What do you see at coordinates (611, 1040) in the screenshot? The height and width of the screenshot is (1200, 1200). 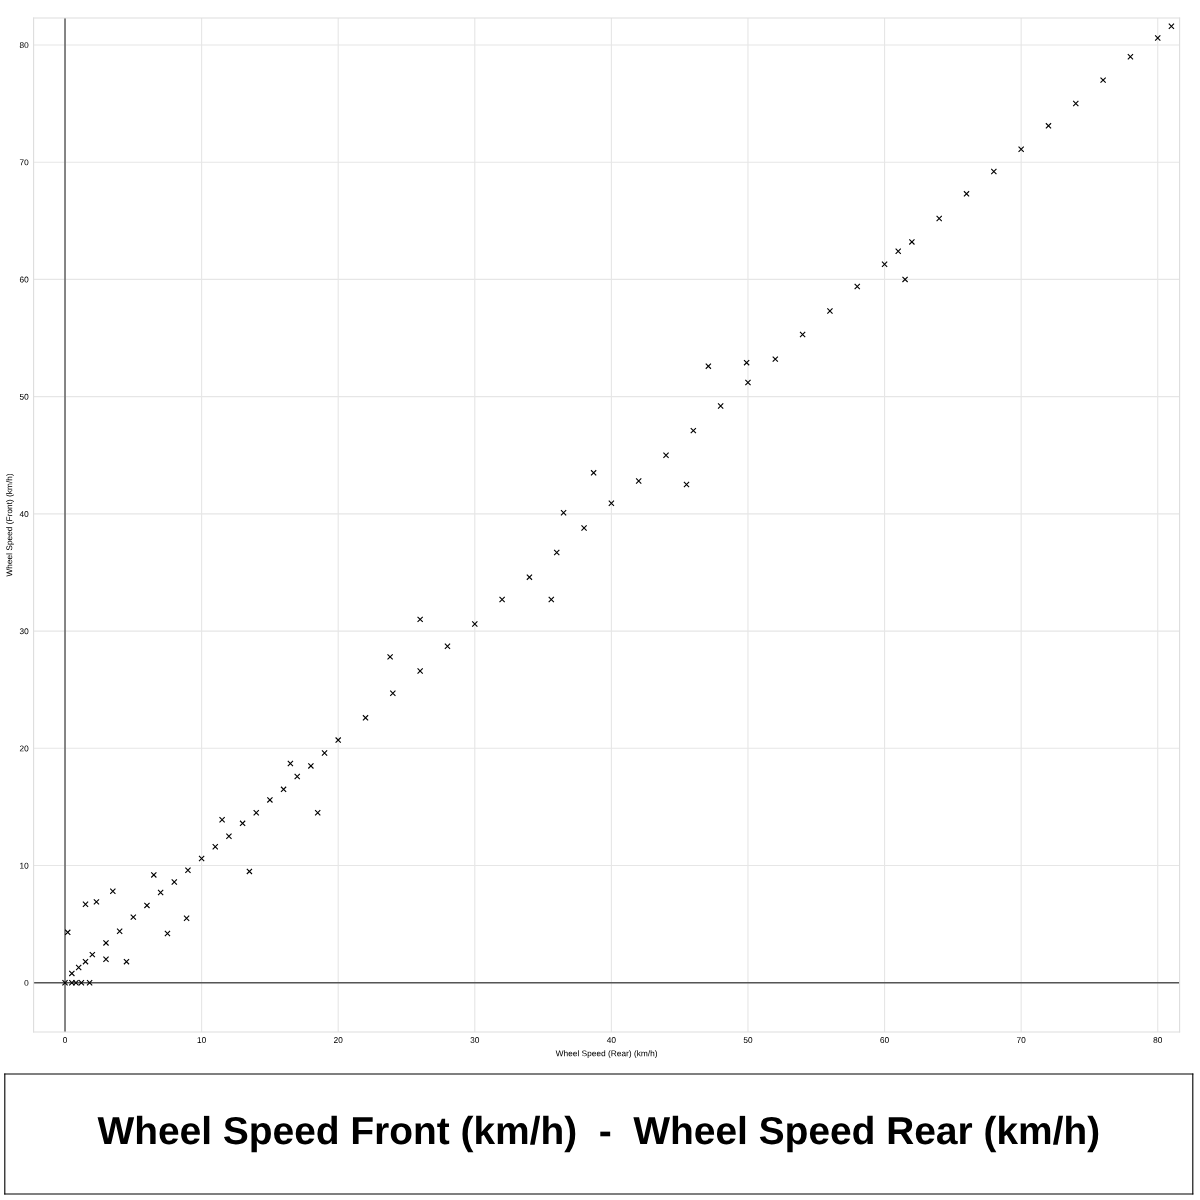 I see `x-tick-label: 40` at bounding box center [611, 1040].